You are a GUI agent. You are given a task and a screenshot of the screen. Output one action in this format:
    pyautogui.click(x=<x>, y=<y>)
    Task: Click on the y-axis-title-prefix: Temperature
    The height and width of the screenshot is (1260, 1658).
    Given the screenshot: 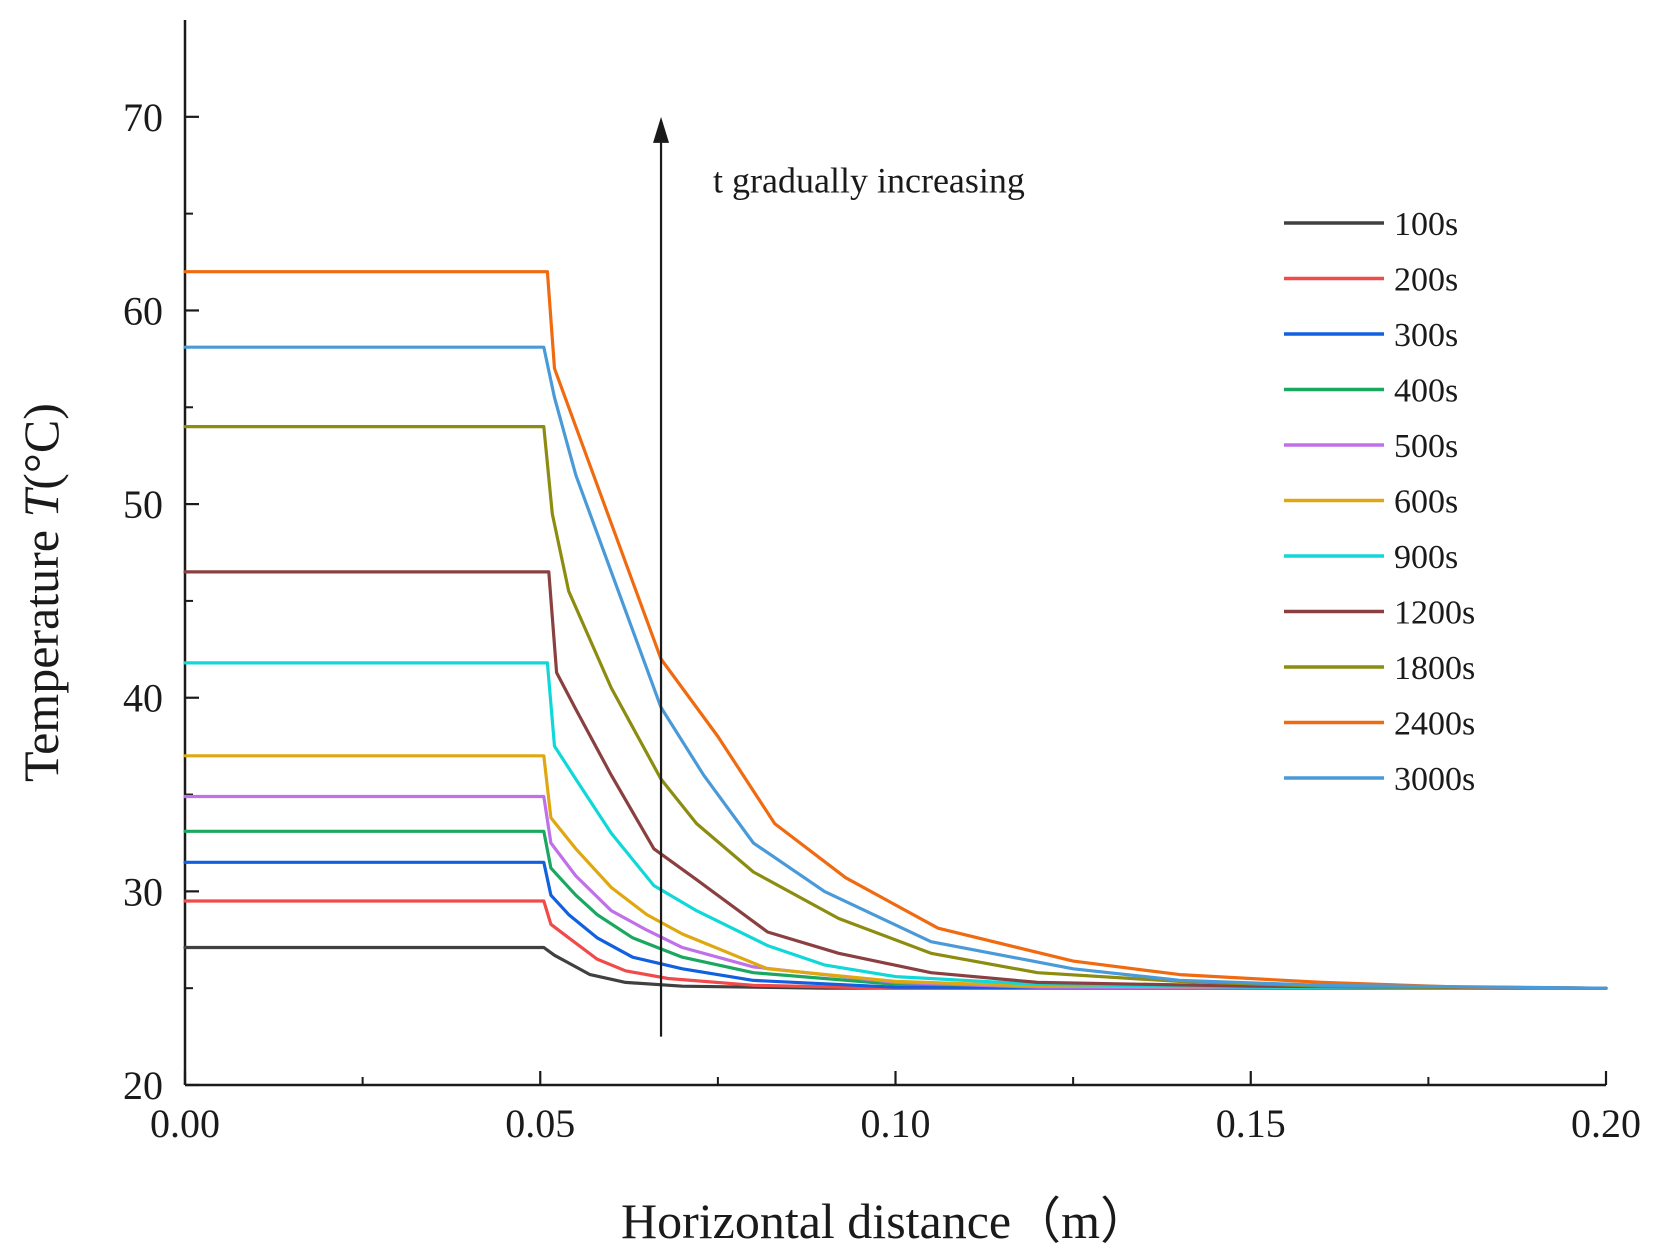 What is the action you would take?
    pyautogui.click(x=41, y=650)
    